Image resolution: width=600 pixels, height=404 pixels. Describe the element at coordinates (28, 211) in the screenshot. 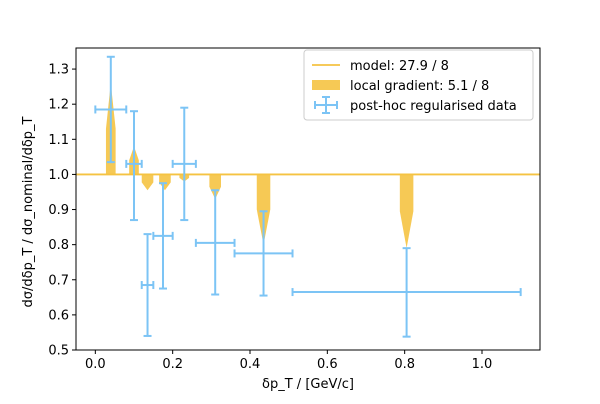

I see `y-axis-label: dσ/dδp_T / dσ_nominal/dδp_T` at that location.